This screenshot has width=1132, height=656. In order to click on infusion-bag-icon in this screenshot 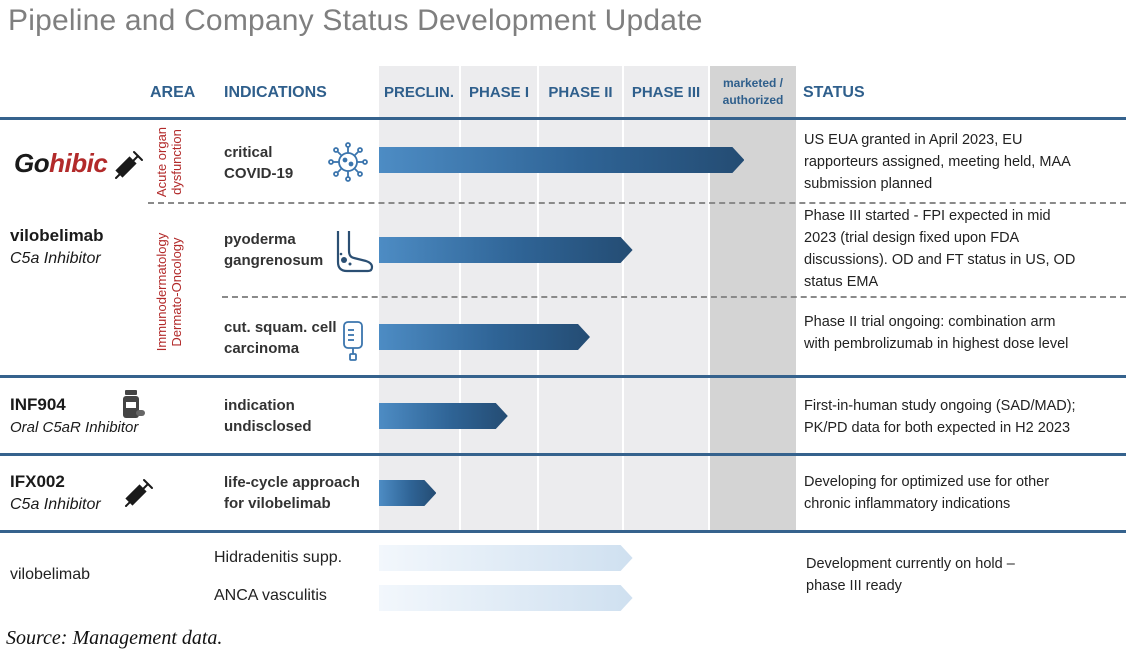, I will do `click(353, 341)`.